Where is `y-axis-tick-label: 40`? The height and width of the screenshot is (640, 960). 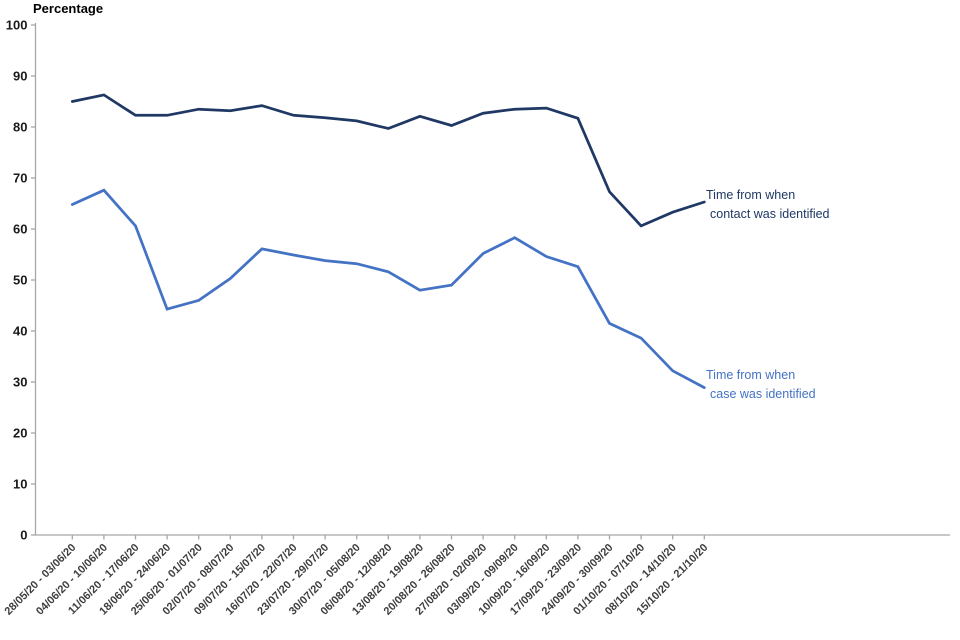
y-axis-tick-label: 40 is located at coordinates (20, 331).